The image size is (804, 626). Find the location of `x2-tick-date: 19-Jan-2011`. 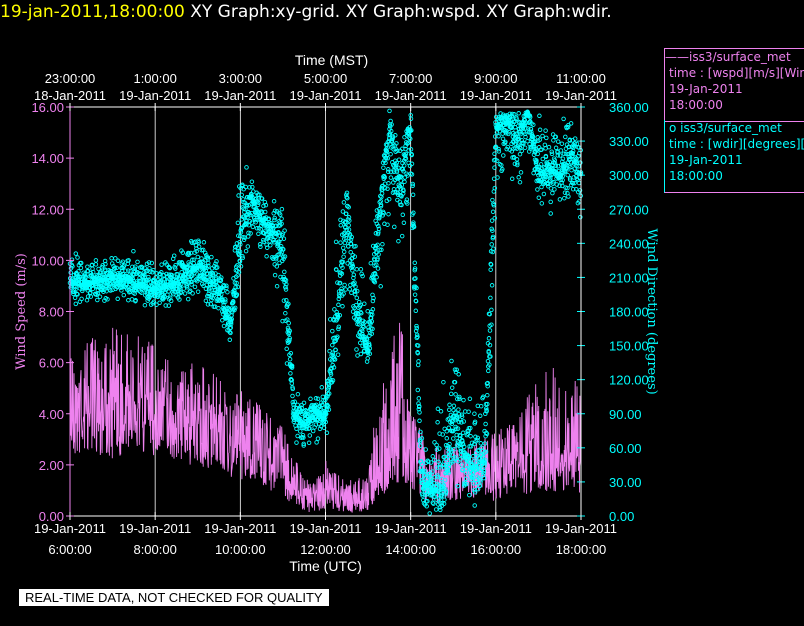

x2-tick-date: 19-Jan-2011 is located at coordinates (155, 95).